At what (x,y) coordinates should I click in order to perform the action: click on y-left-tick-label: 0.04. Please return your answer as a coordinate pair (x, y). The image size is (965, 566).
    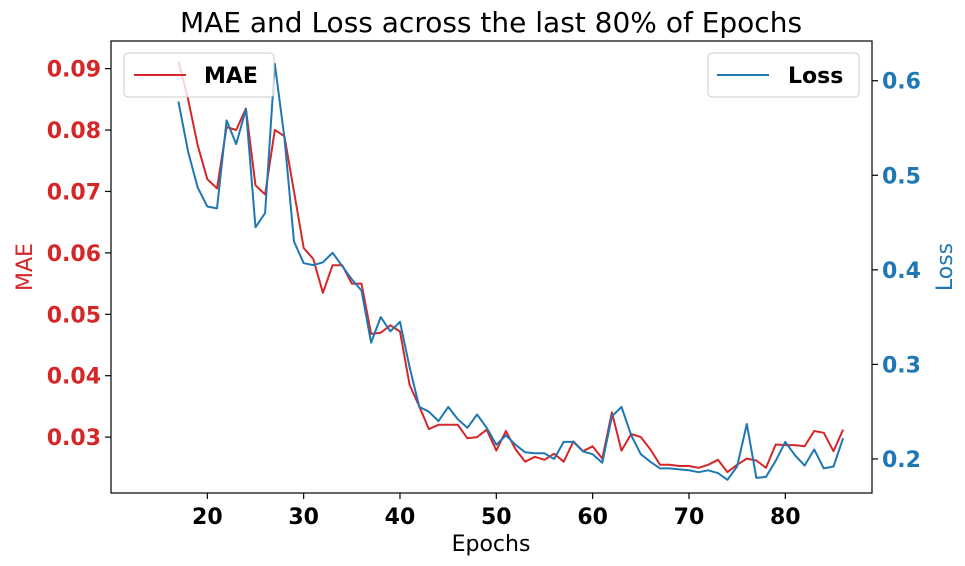
    Looking at the image, I should click on (74, 377).